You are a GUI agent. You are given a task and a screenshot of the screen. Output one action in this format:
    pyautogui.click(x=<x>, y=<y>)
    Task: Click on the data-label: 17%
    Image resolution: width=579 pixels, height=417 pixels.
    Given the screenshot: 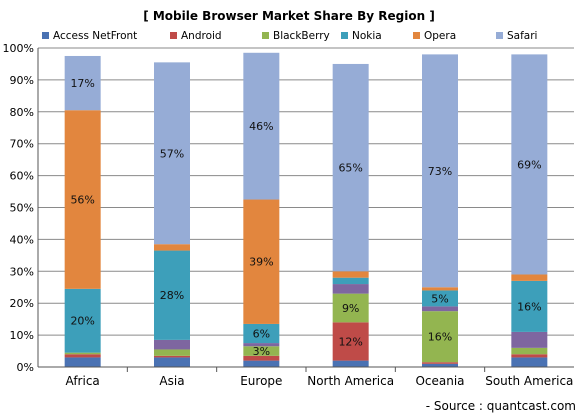 What is the action you would take?
    pyautogui.click(x=82, y=83)
    